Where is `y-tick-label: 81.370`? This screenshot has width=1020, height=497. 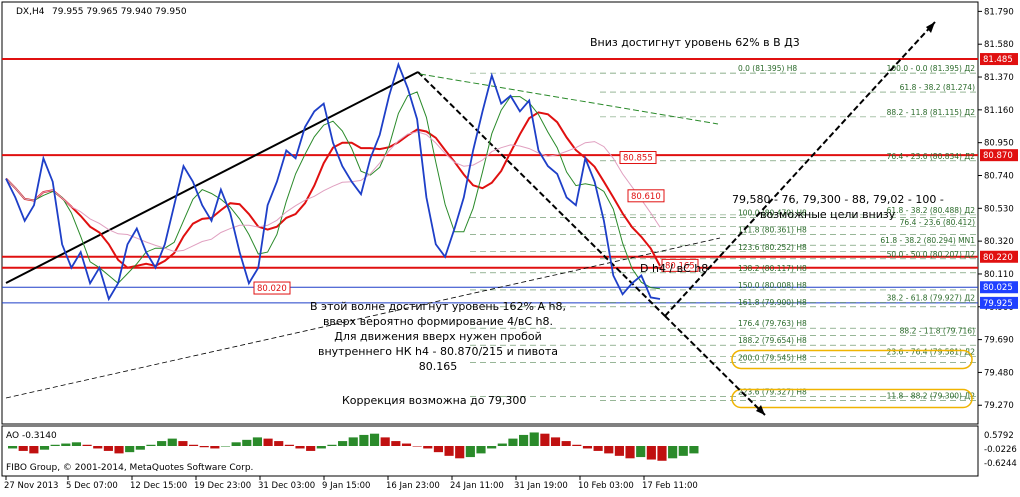
y-tick-label: 81.370 is located at coordinates (999, 78).